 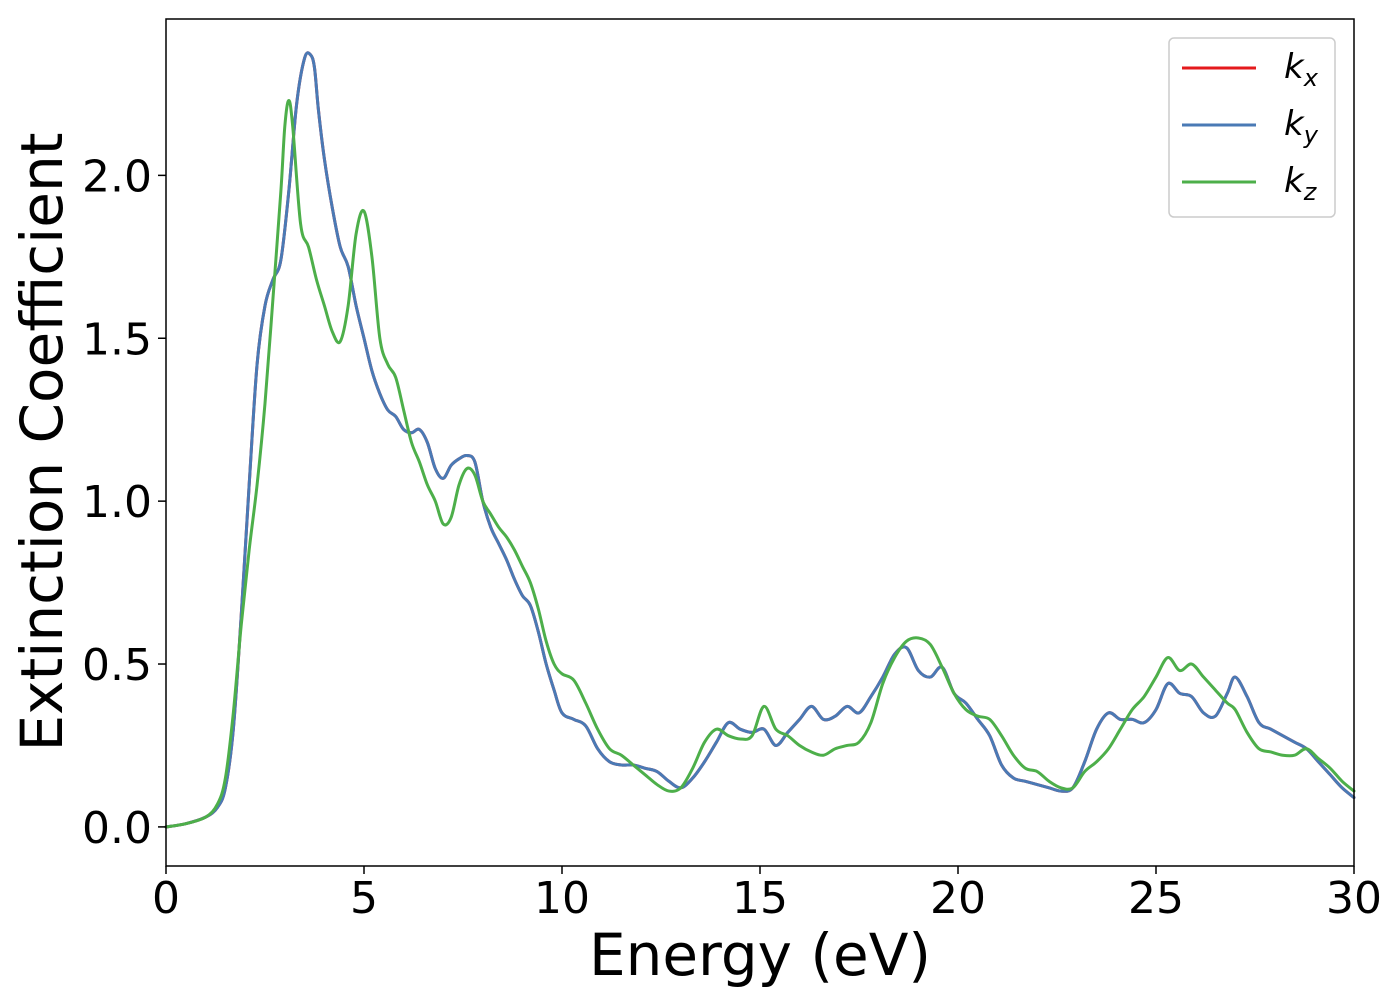 I want to click on x-tick-label: 0, so click(x=166, y=898).